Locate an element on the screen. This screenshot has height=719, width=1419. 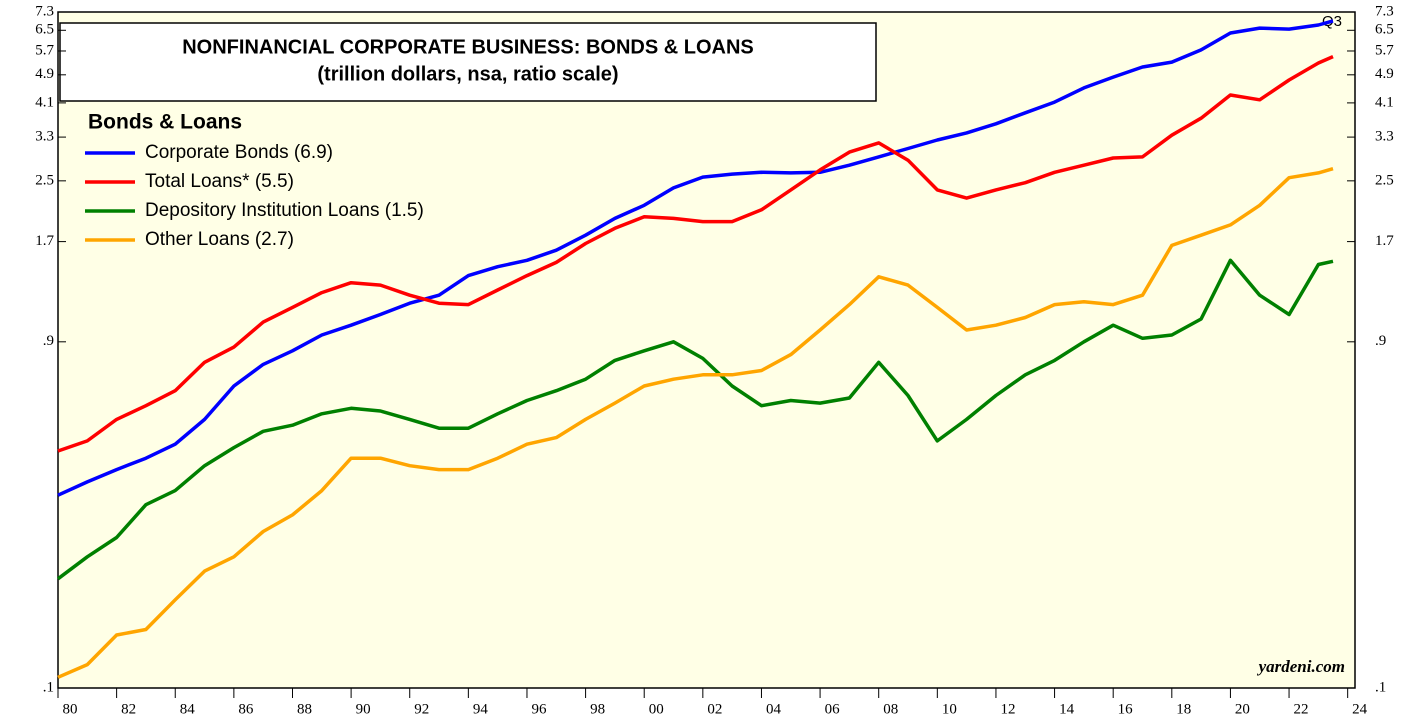
x-tick-label: 98 is located at coordinates (597, 709).